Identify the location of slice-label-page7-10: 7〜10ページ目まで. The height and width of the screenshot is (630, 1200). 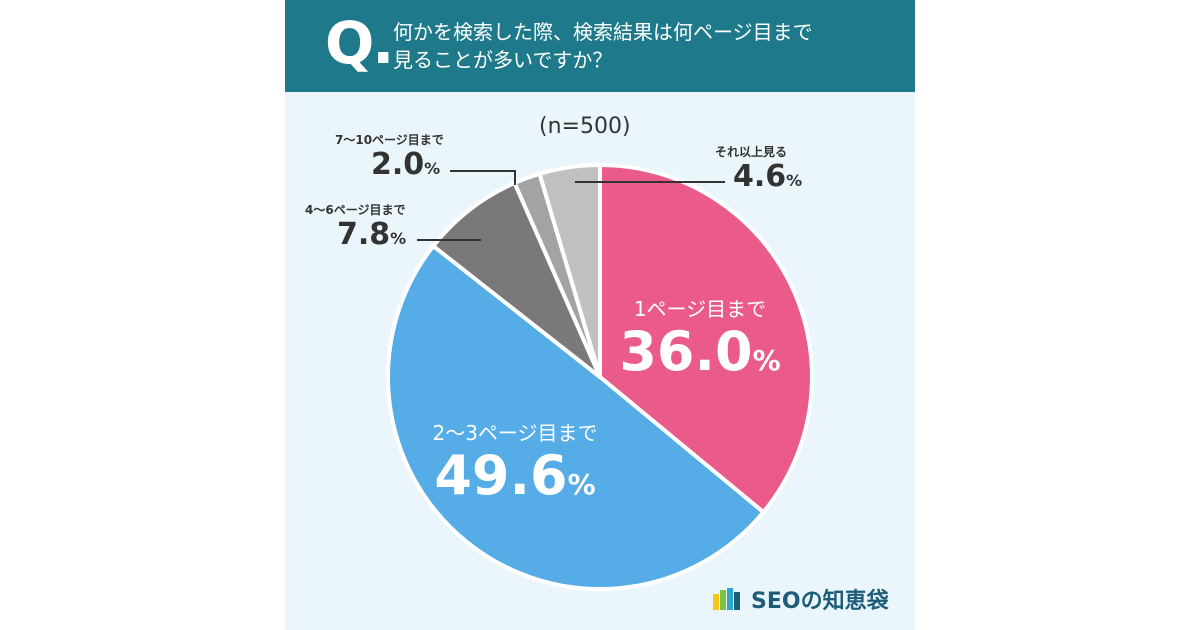
(389, 140).